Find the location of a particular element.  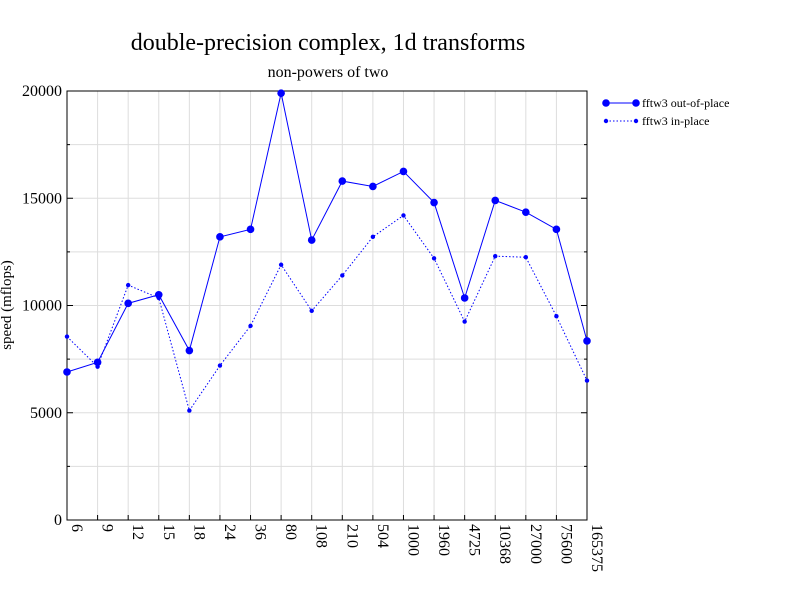

x-tick-label: 12 is located at coordinates (137, 532).